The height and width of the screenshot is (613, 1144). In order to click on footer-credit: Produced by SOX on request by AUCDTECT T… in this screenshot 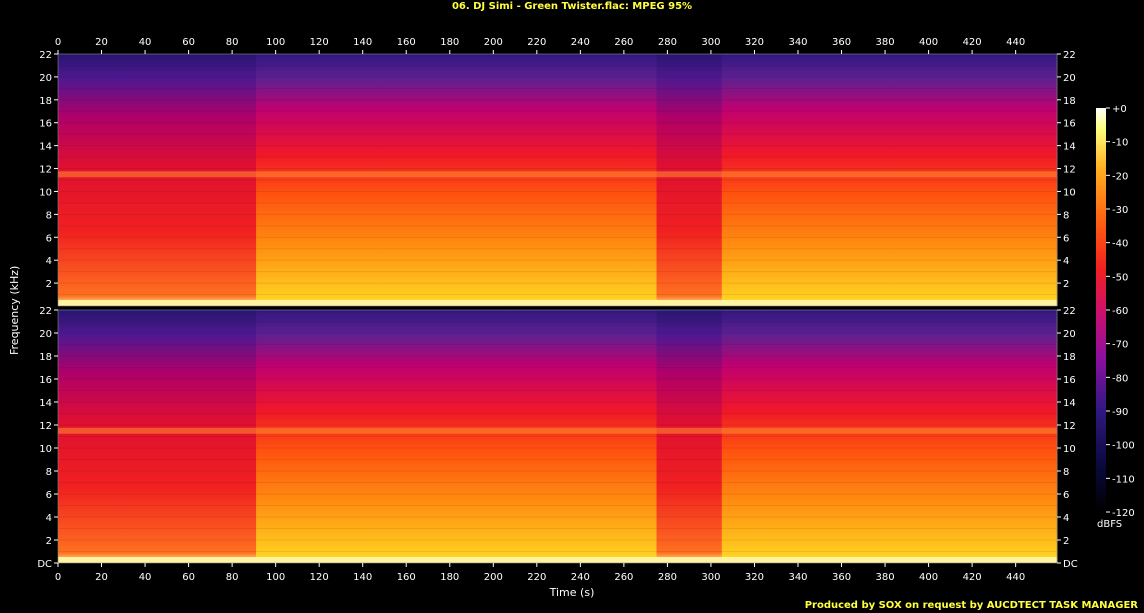, I will do `click(971, 605)`.